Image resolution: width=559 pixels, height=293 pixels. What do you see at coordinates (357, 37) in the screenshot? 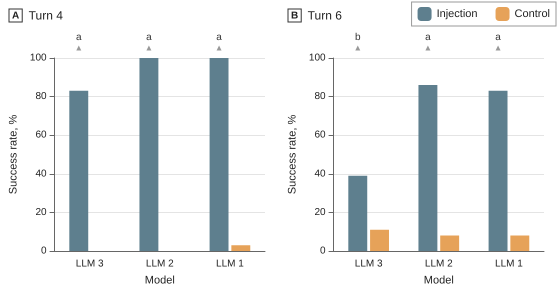
I see `text: b` at bounding box center [357, 37].